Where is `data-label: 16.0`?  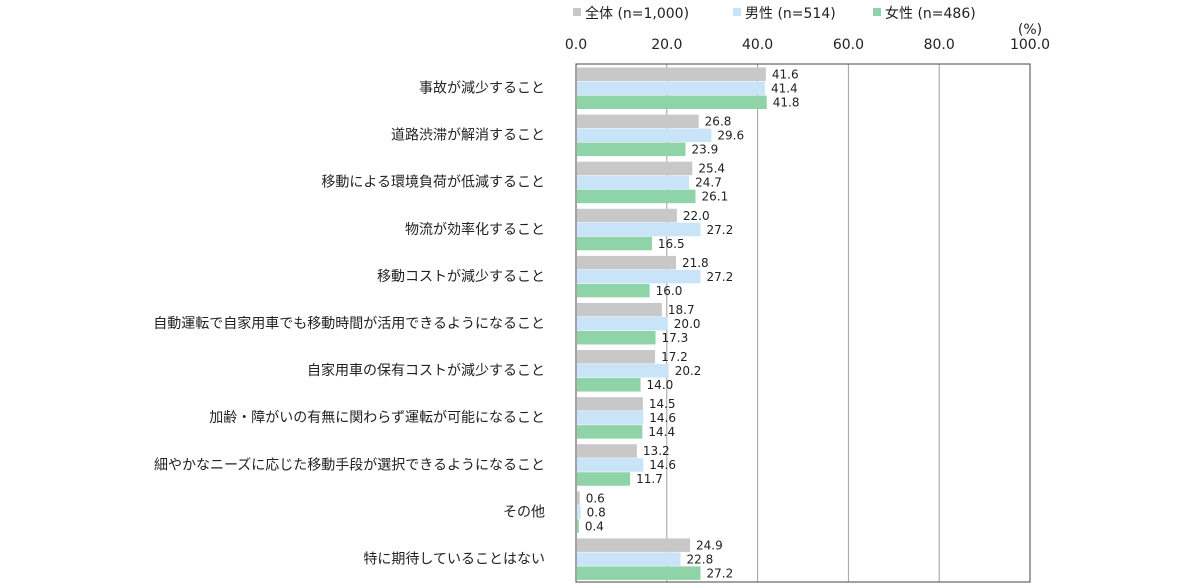
data-label: 16.0 is located at coordinates (669, 291).